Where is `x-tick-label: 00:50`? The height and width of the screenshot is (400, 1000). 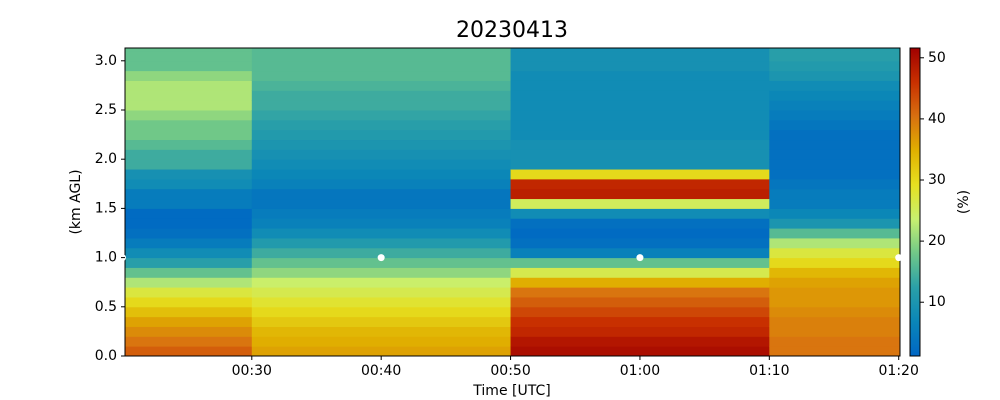 x-tick-label: 00:50 is located at coordinates (510, 371).